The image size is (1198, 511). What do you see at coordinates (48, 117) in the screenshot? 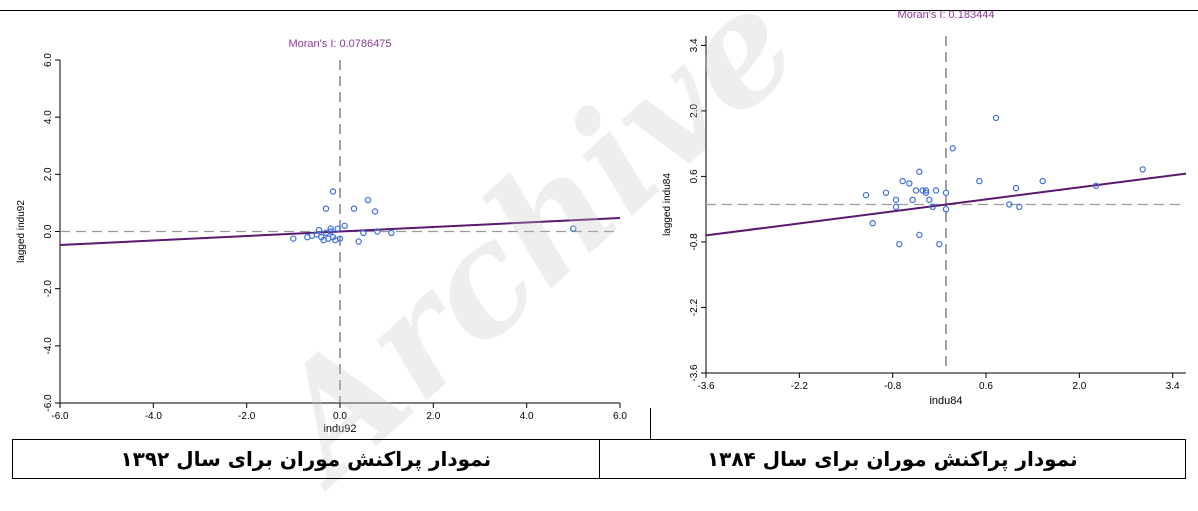
I see `y-tick-label: 4.0` at bounding box center [48, 117].